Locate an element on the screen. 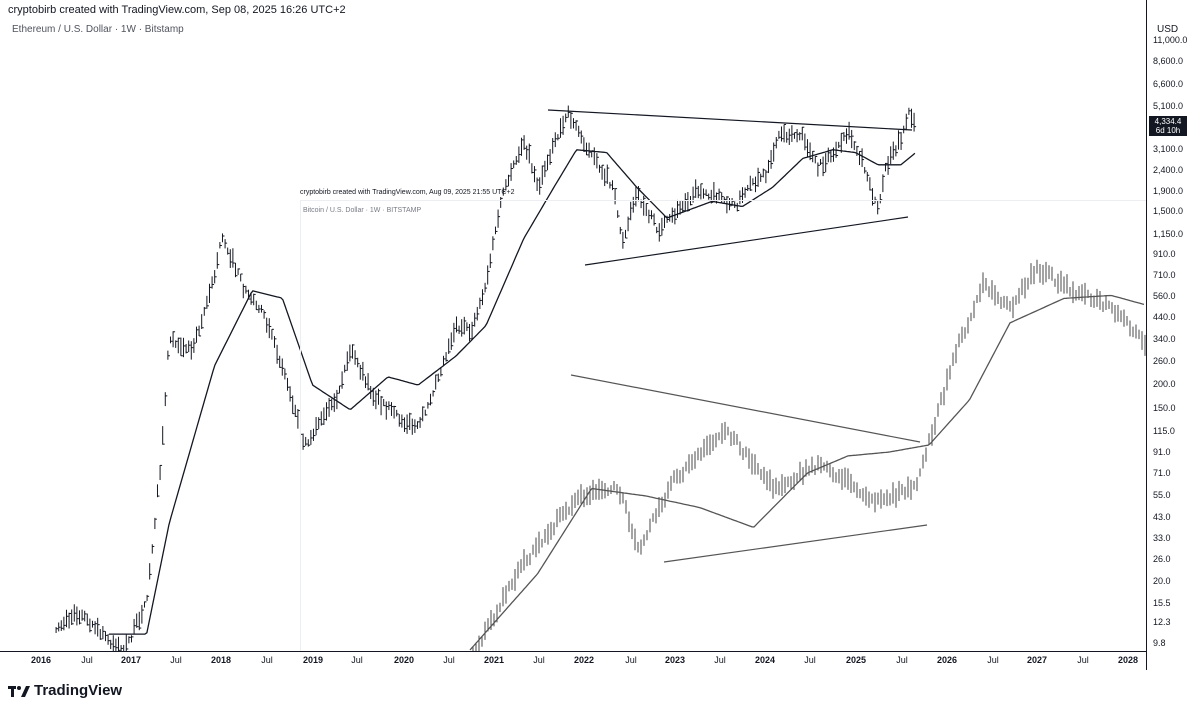 The height and width of the screenshot is (711, 1200). time-tick: 2016 is located at coordinates (41, 660).